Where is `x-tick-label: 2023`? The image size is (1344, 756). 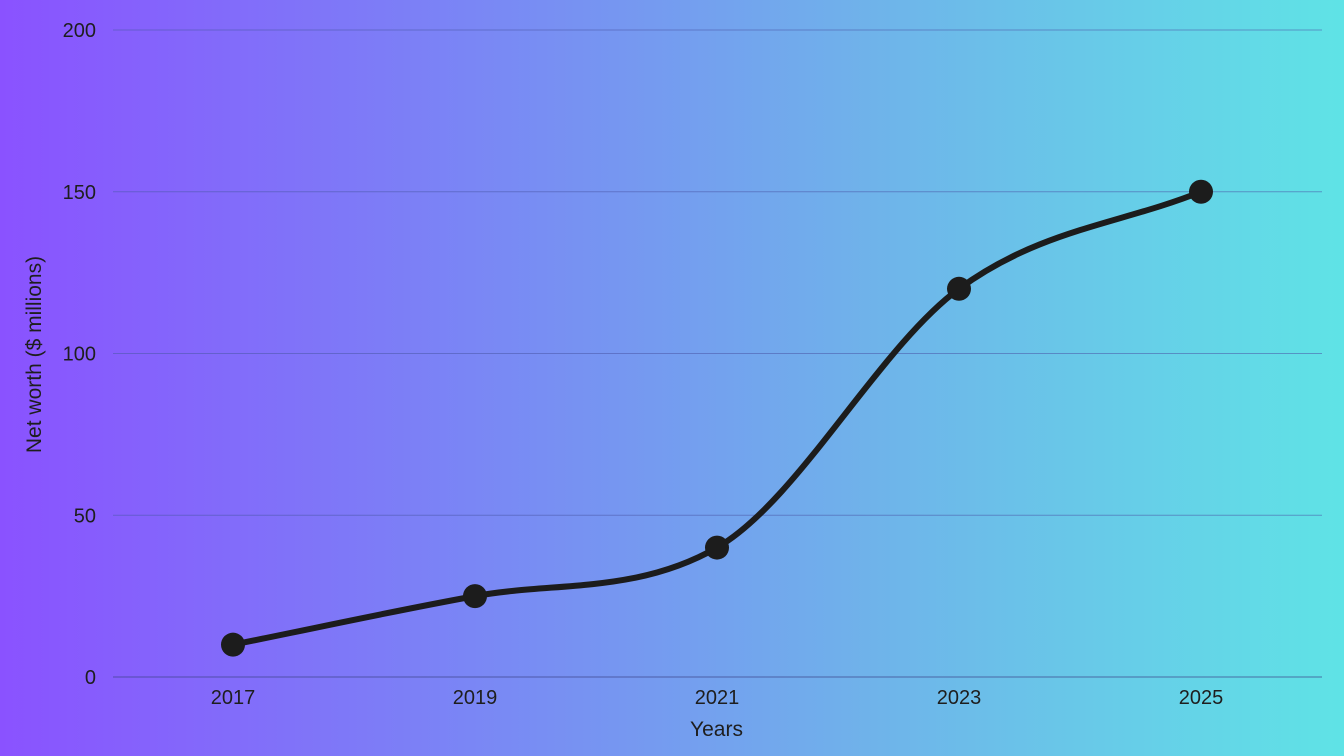 x-tick-label: 2023 is located at coordinates (959, 698).